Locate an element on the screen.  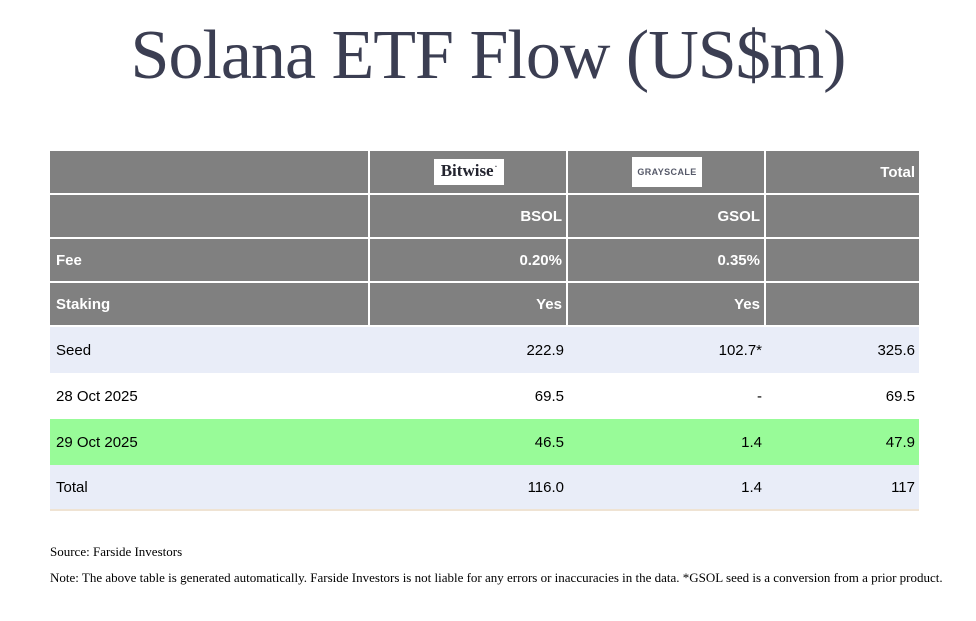
total-header-cell: Total is located at coordinates (842, 173).